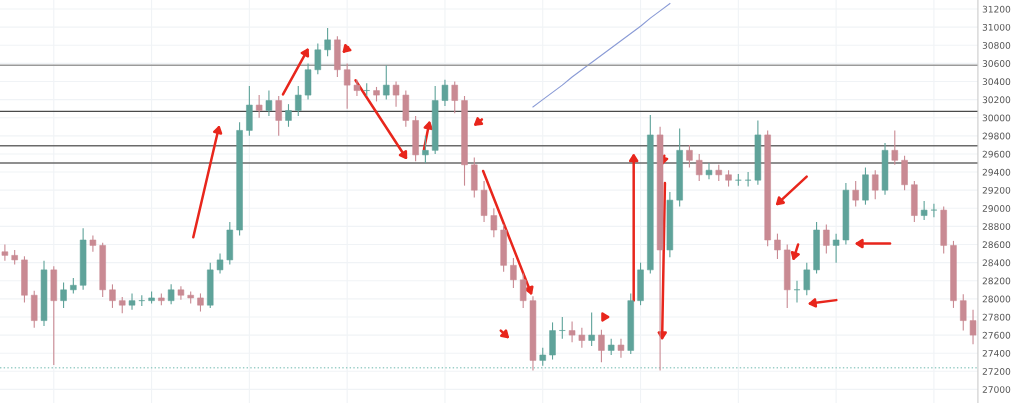 The width and height of the screenshot is (1024, 403). Describe the element at coordinates (996, 353) in the screenshot. I see `y-tick-label: 27400` at that location.